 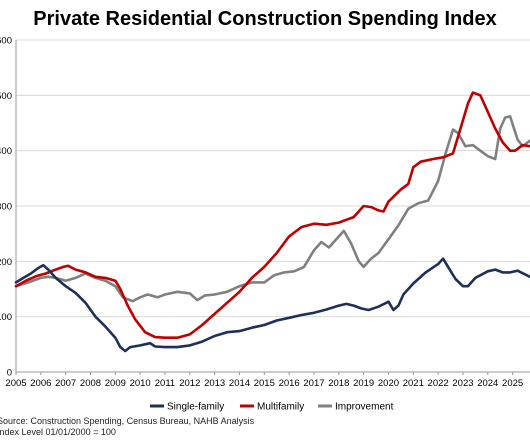 I want to click on x-tick-2018: 2018, so click(x=338, y=383).